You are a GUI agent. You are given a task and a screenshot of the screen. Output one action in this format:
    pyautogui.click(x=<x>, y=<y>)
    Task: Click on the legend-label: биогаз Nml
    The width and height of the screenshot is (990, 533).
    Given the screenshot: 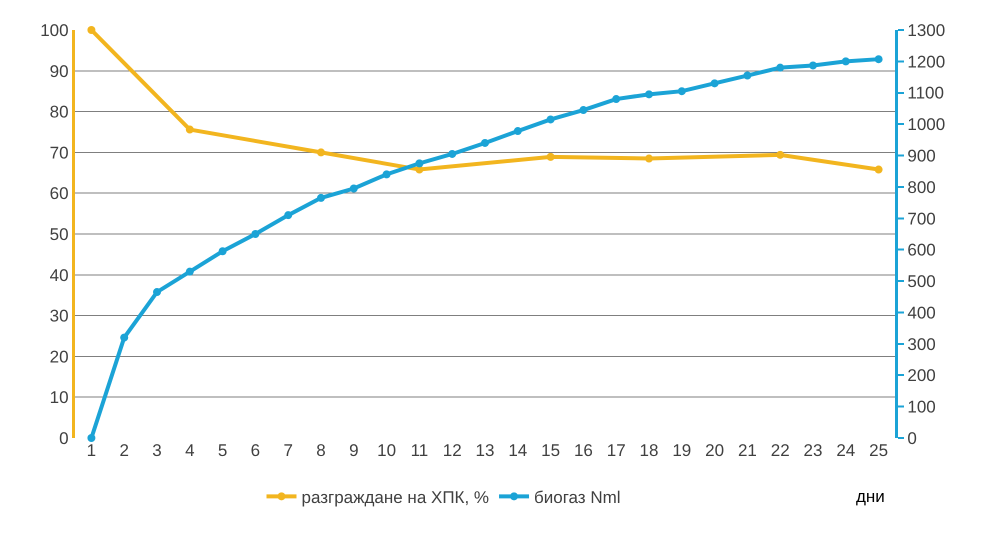 What is the action you would take?
    pyautogui.click(x=577, y=497)
    